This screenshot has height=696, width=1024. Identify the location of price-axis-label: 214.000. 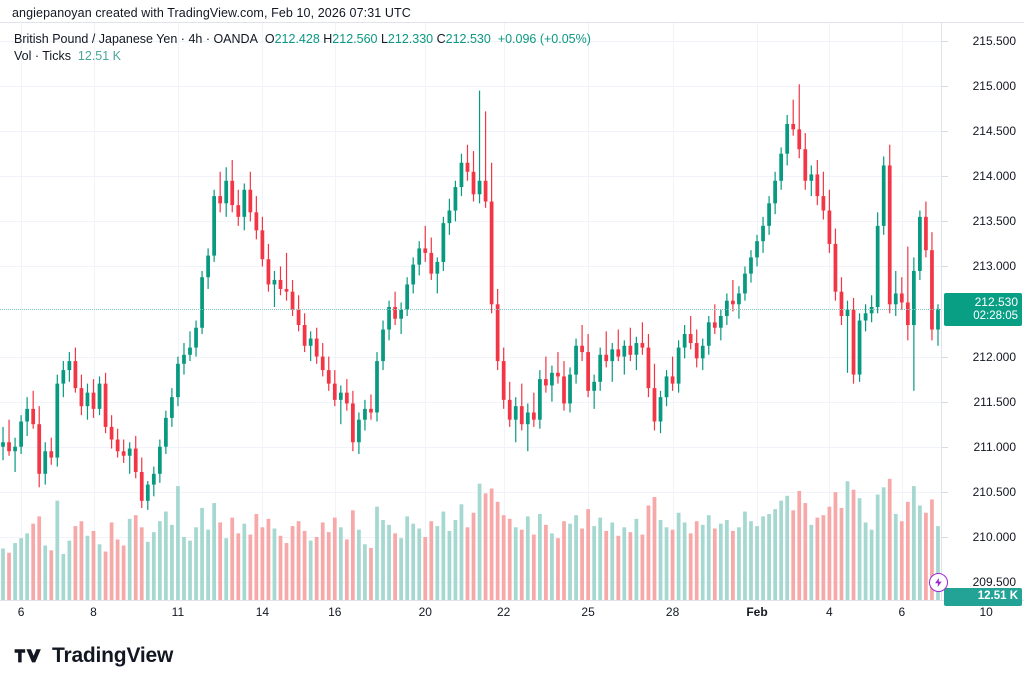
(994, 176).